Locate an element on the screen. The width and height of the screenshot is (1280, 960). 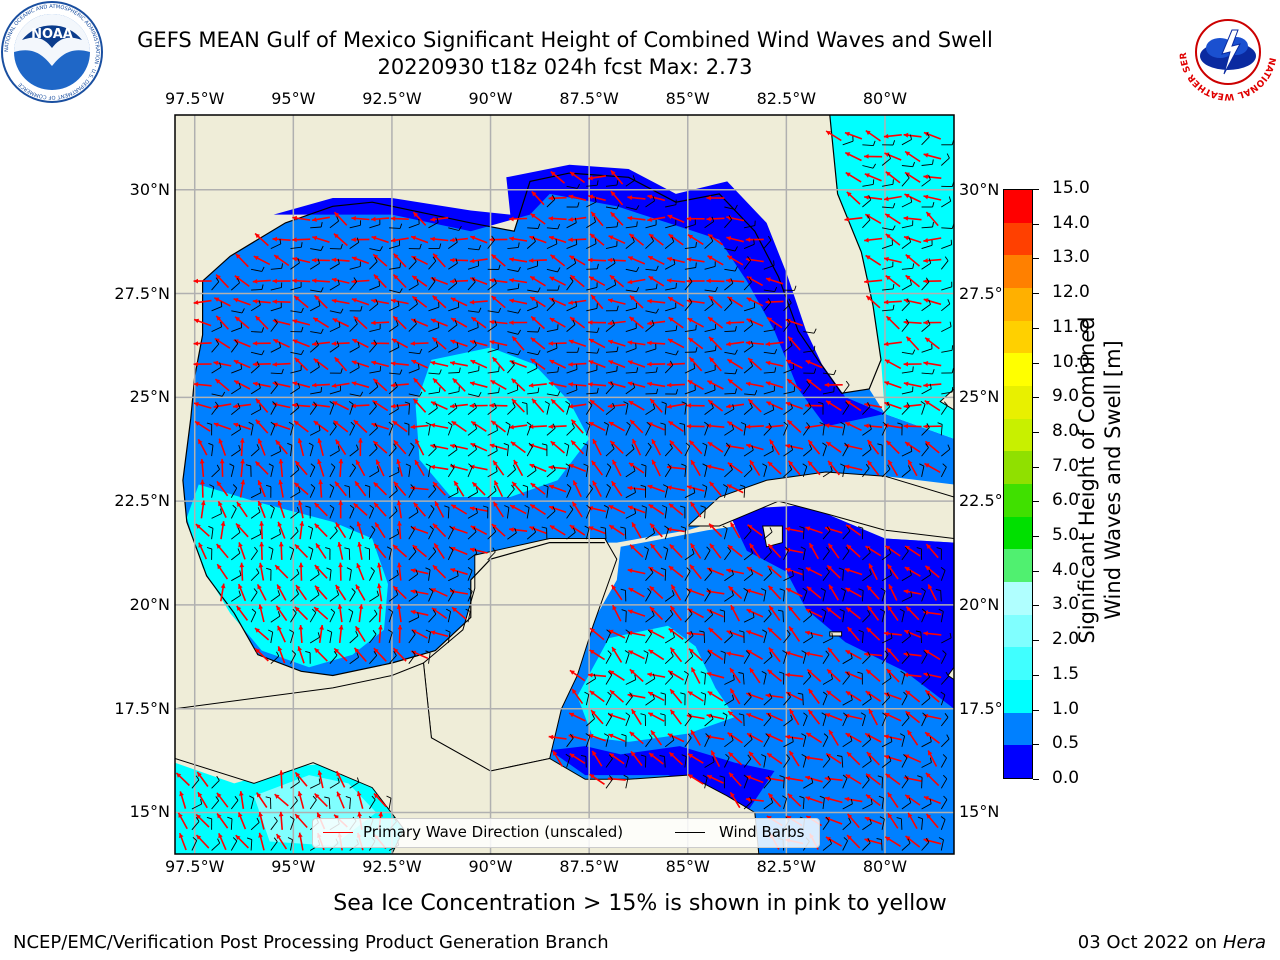
lon-tick-bottom: 97.5°W is located at coordinates (194, 866).